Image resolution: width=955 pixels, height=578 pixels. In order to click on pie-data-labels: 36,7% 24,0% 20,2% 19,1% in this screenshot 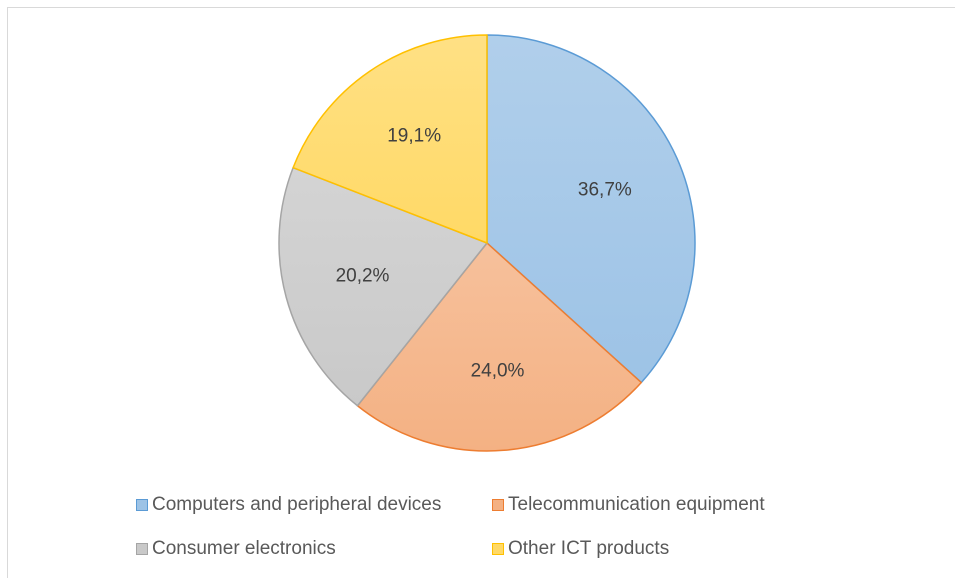, I will do `click(484, 254)`.